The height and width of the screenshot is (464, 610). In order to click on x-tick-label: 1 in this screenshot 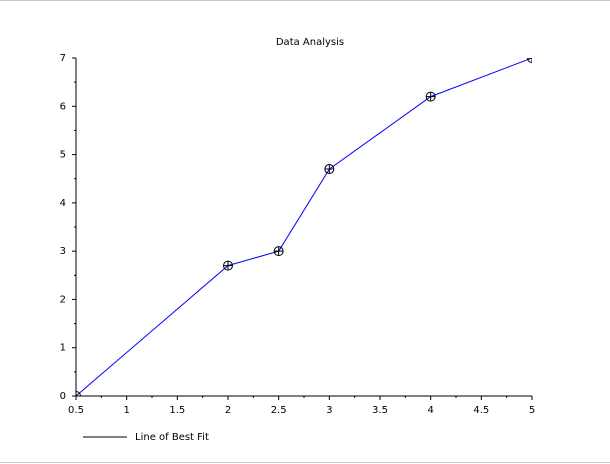, I will do `click(126, 410)`.